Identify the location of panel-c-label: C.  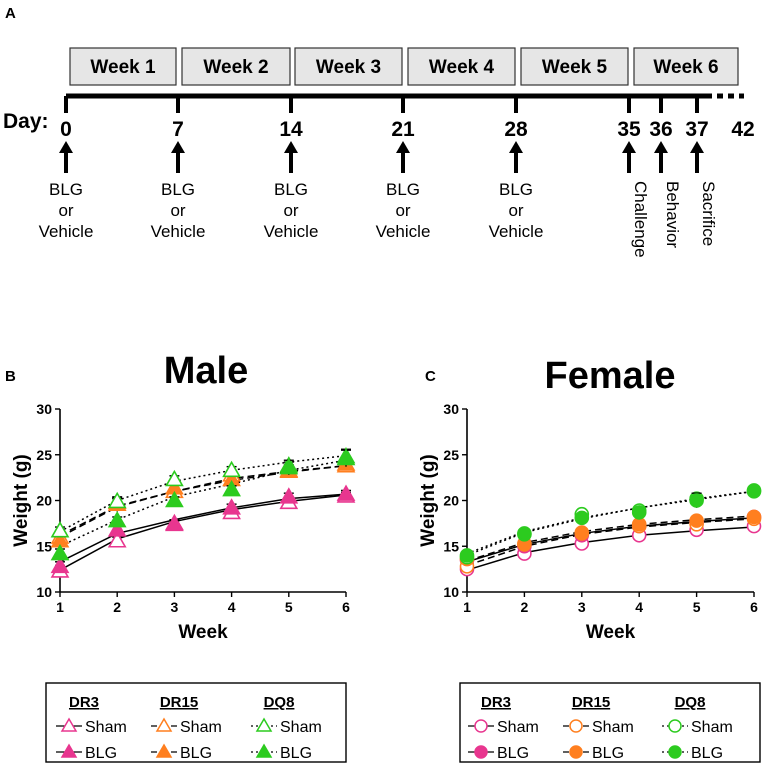
(430, 376).